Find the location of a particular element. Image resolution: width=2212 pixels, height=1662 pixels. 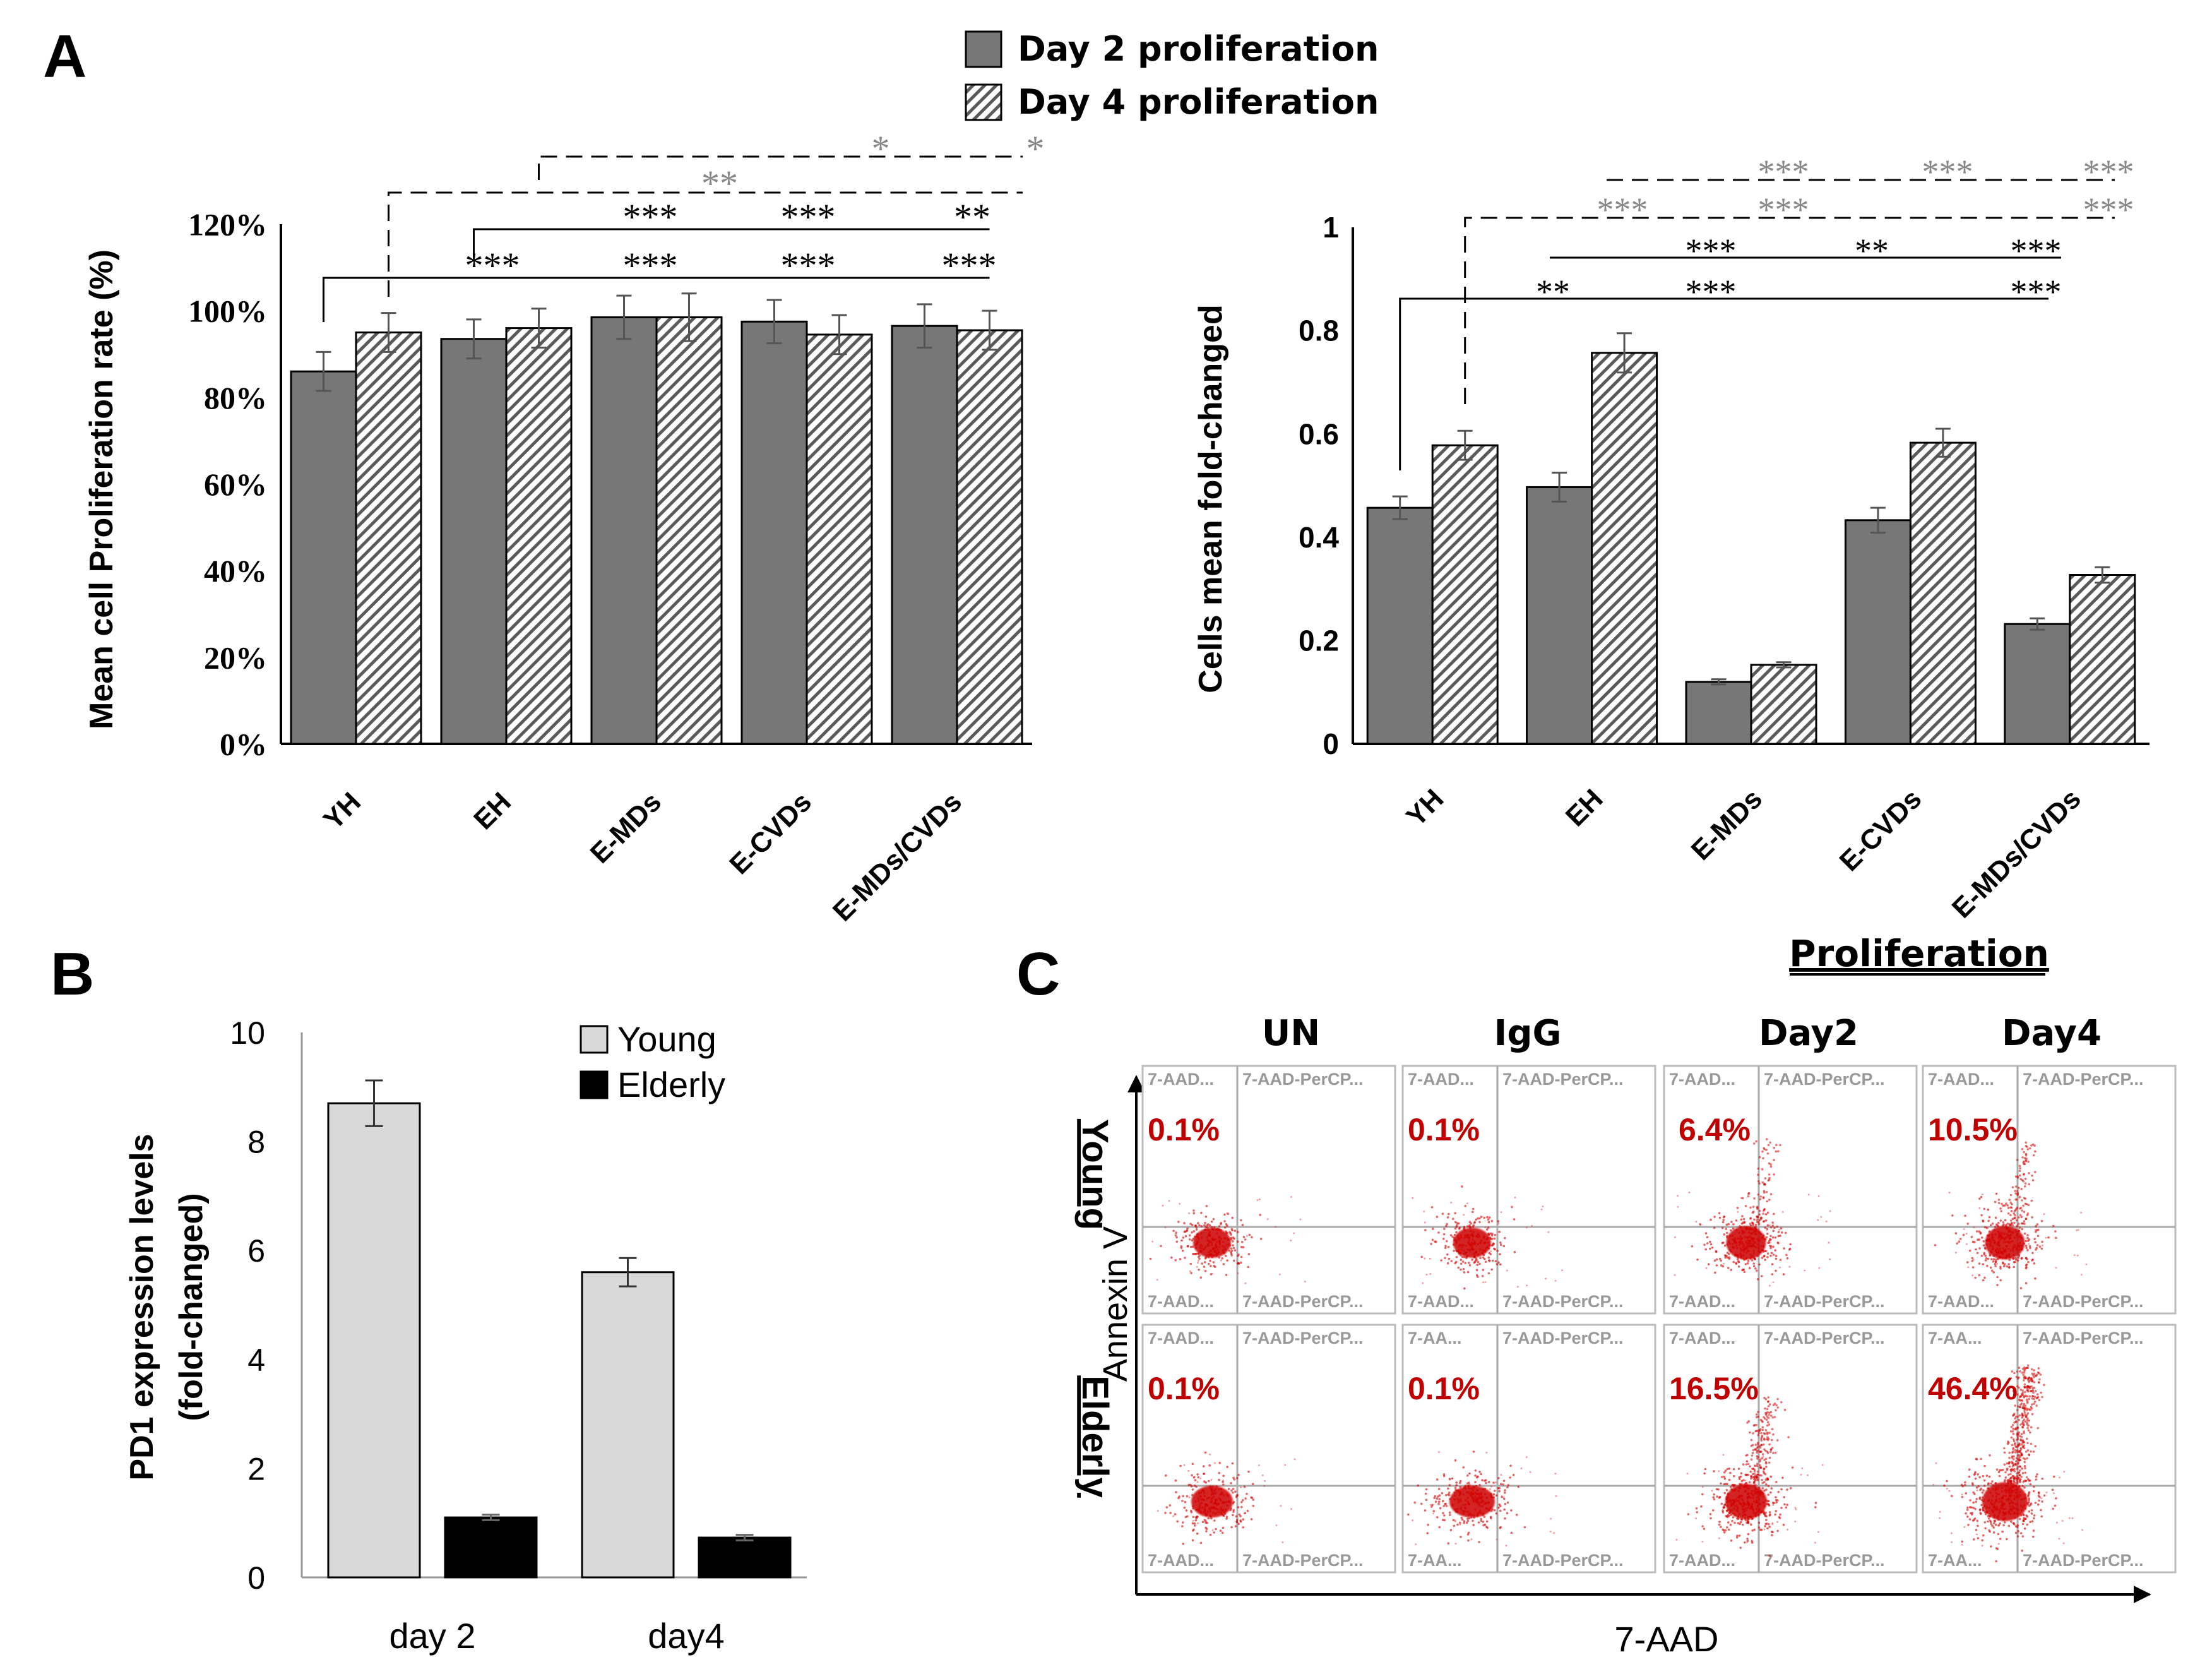

legend-label: Day 4 proliferation is located at coordinates (1198, 102).